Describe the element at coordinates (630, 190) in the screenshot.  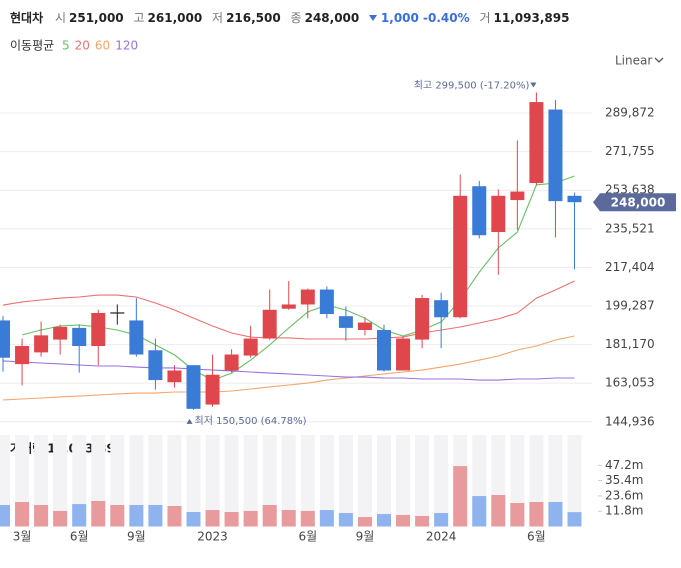
I see `y-tick-label: 253,638` at that location.